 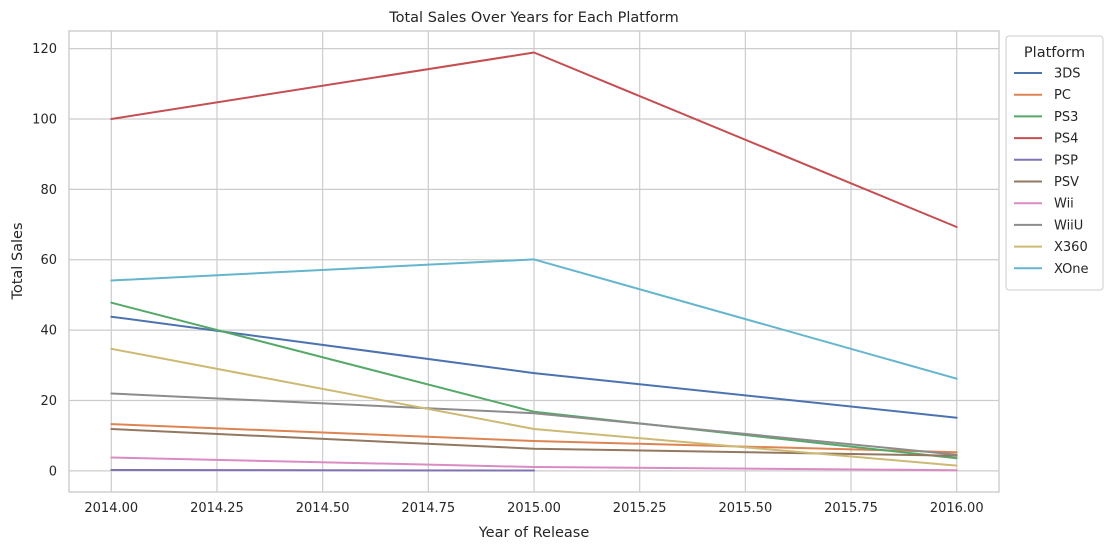 I want to click on legend-label-pc: PC, so click(x=1062, y=95).